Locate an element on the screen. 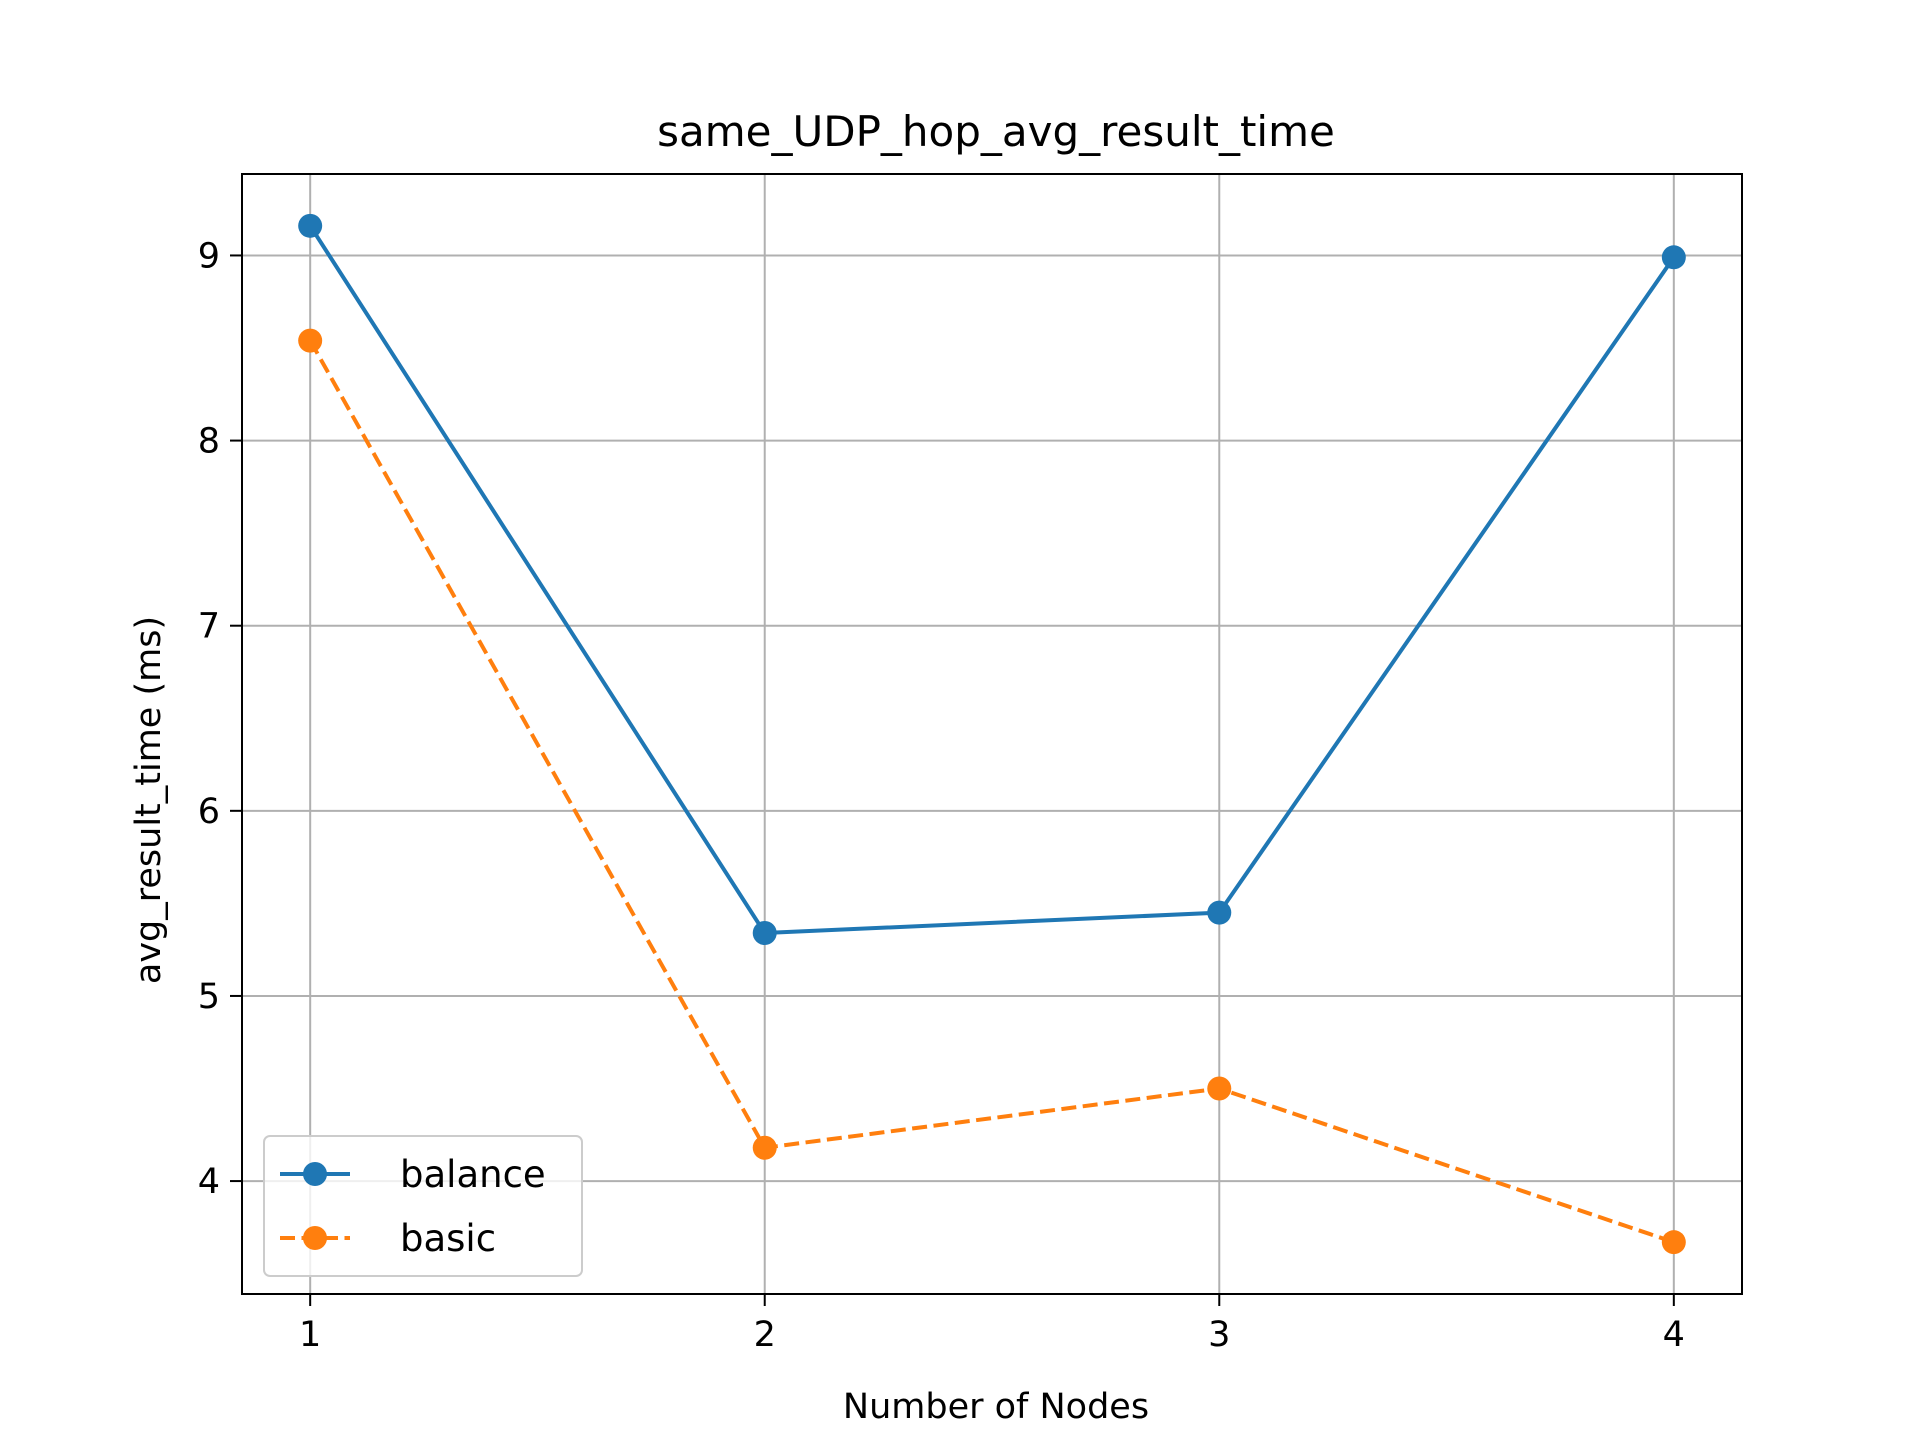  x-tick-label: 1 is located at coordinates (310, 1335).